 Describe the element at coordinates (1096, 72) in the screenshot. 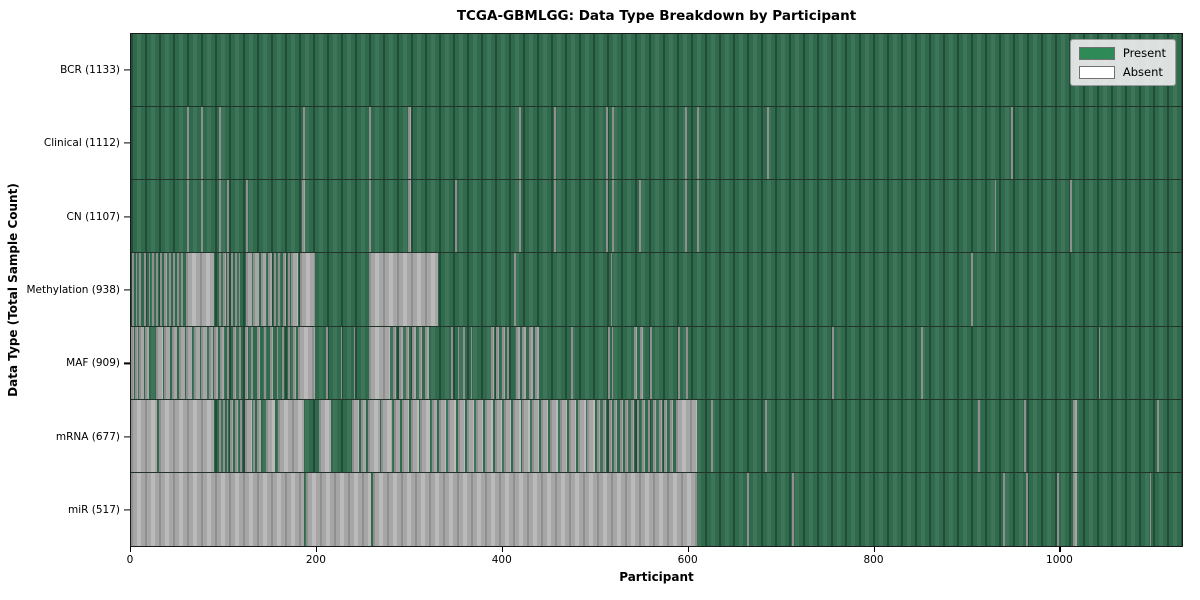

I see `absent-swatch` at that location.